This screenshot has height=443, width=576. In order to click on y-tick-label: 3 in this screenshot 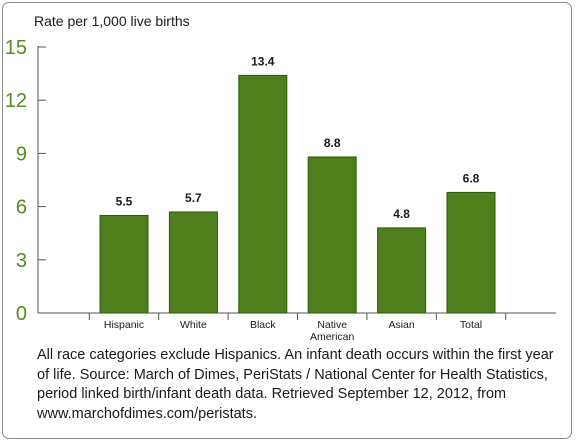, I will do `click(21, 261)`.